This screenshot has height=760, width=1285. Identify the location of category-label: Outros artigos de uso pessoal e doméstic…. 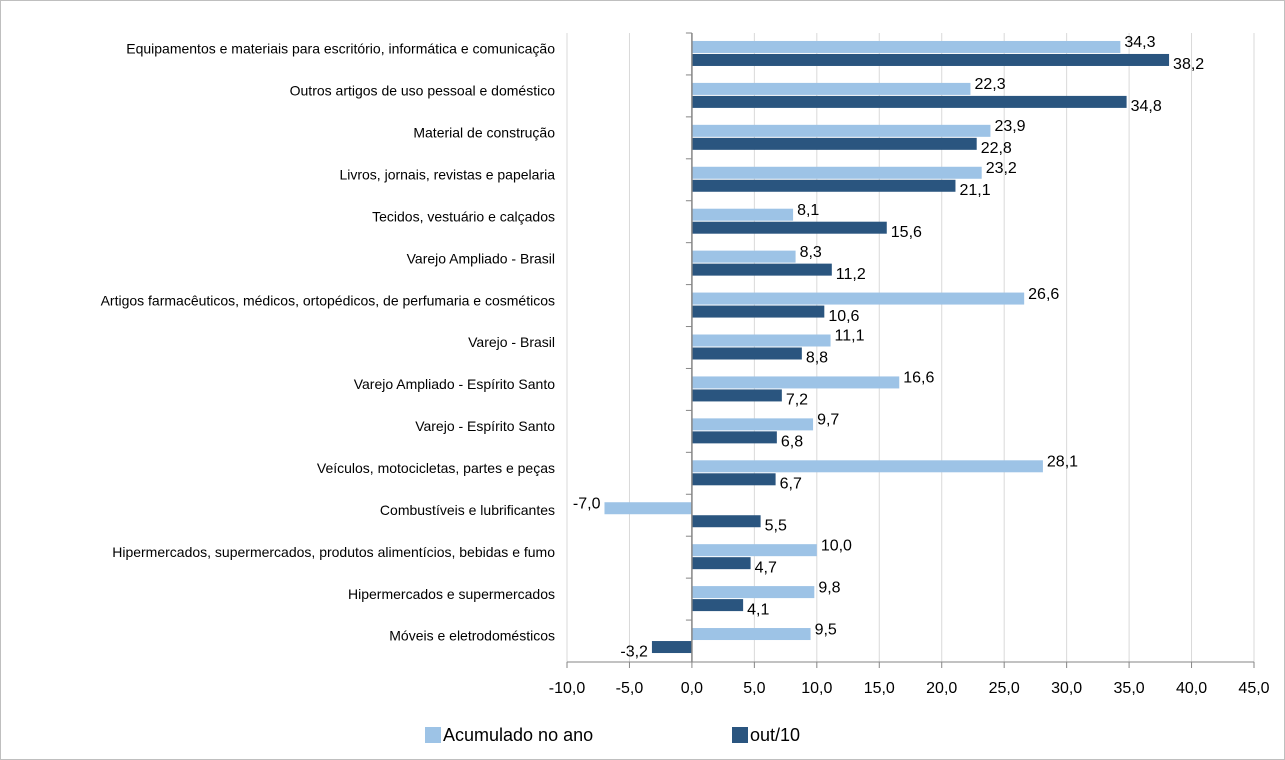
(423, 91).